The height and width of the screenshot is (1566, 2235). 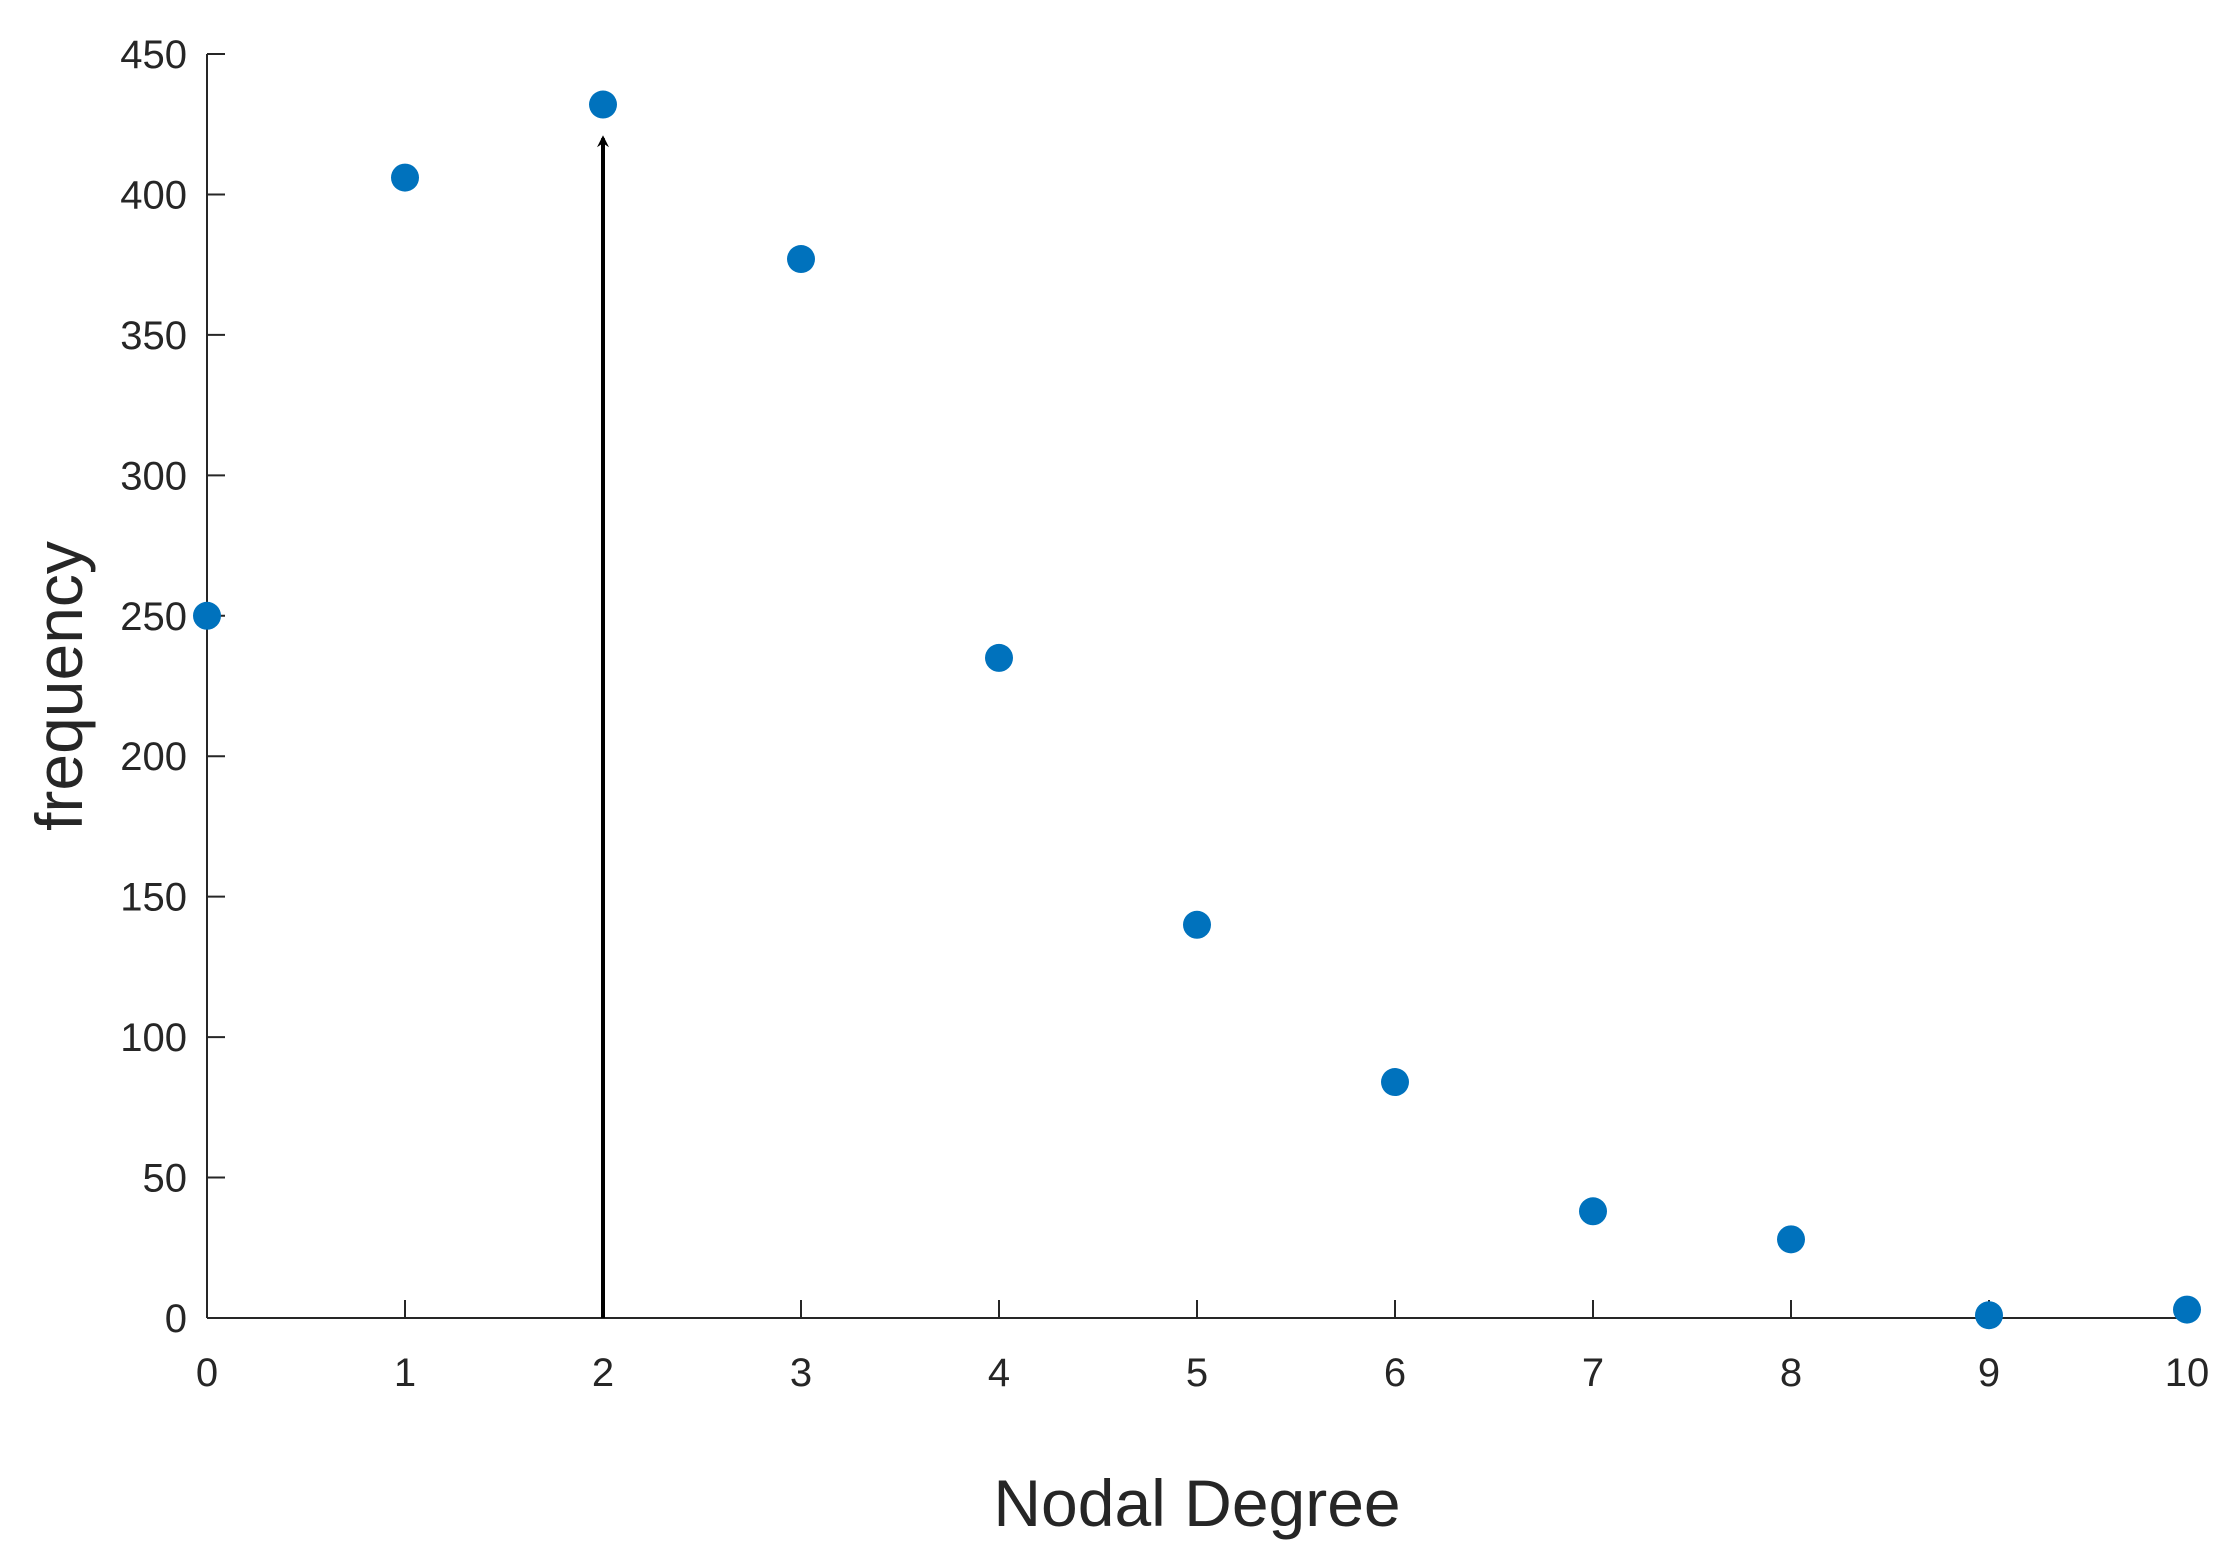 What do you see at coordinates (207, 1373) in the screenshot?
I see `x-tick-label: 0` at bounding box center [207, 1373].